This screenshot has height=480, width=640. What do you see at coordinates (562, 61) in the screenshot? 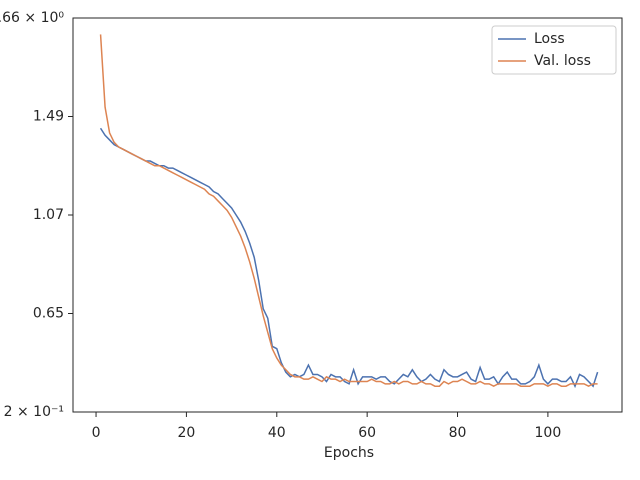
I see `legend-label: Val. loss` at bounding box center [562, 61].